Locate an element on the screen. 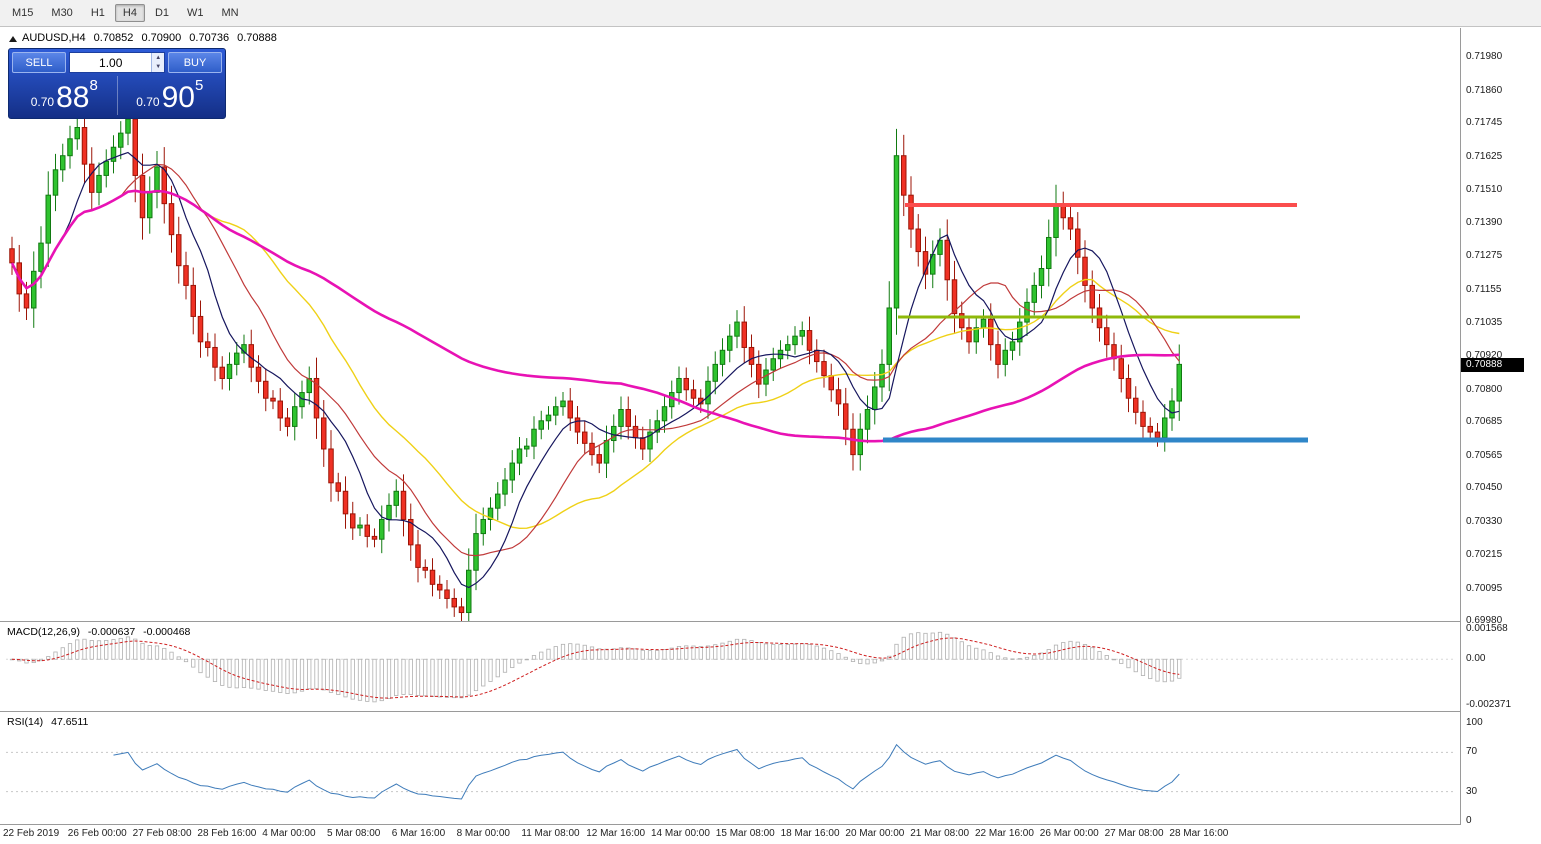 The image size is (1541, 844). timeframe-button-MN: MN is located at coordinates (230, 13).